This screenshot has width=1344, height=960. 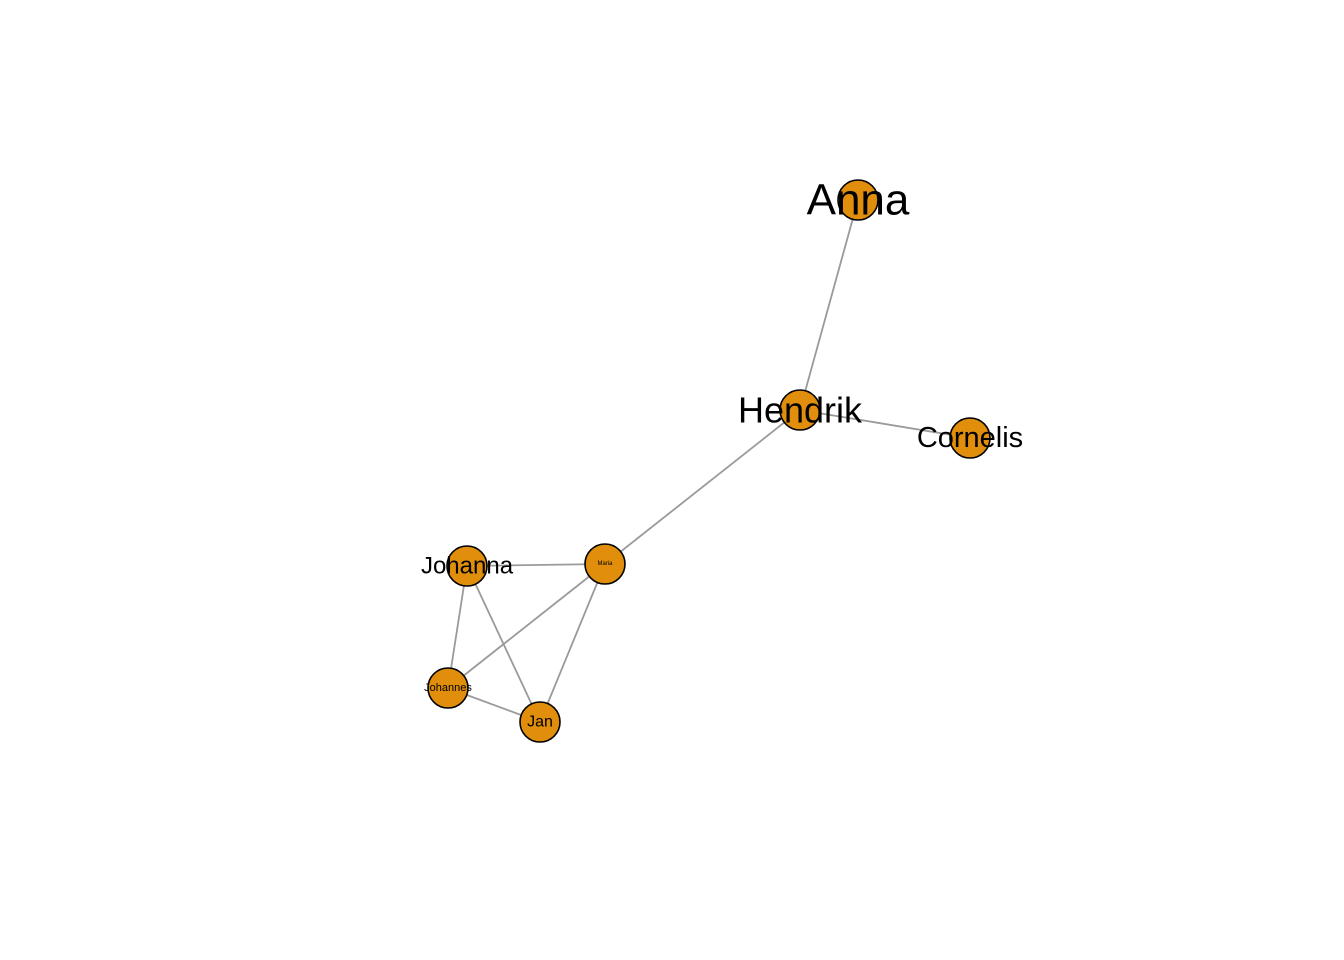 I want to click on node-anna, so click(x=858, y=200).